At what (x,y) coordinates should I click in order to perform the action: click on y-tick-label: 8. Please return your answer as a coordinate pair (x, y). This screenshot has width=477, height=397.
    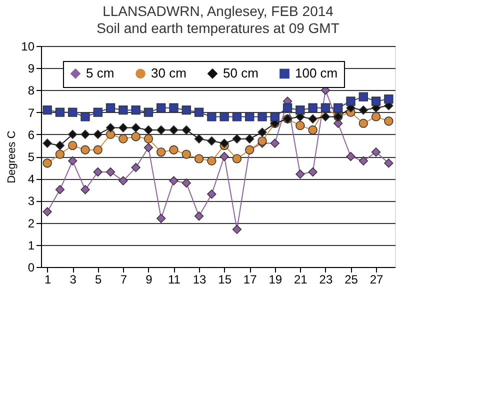
    Looking at the image, I should click on (31, 91).